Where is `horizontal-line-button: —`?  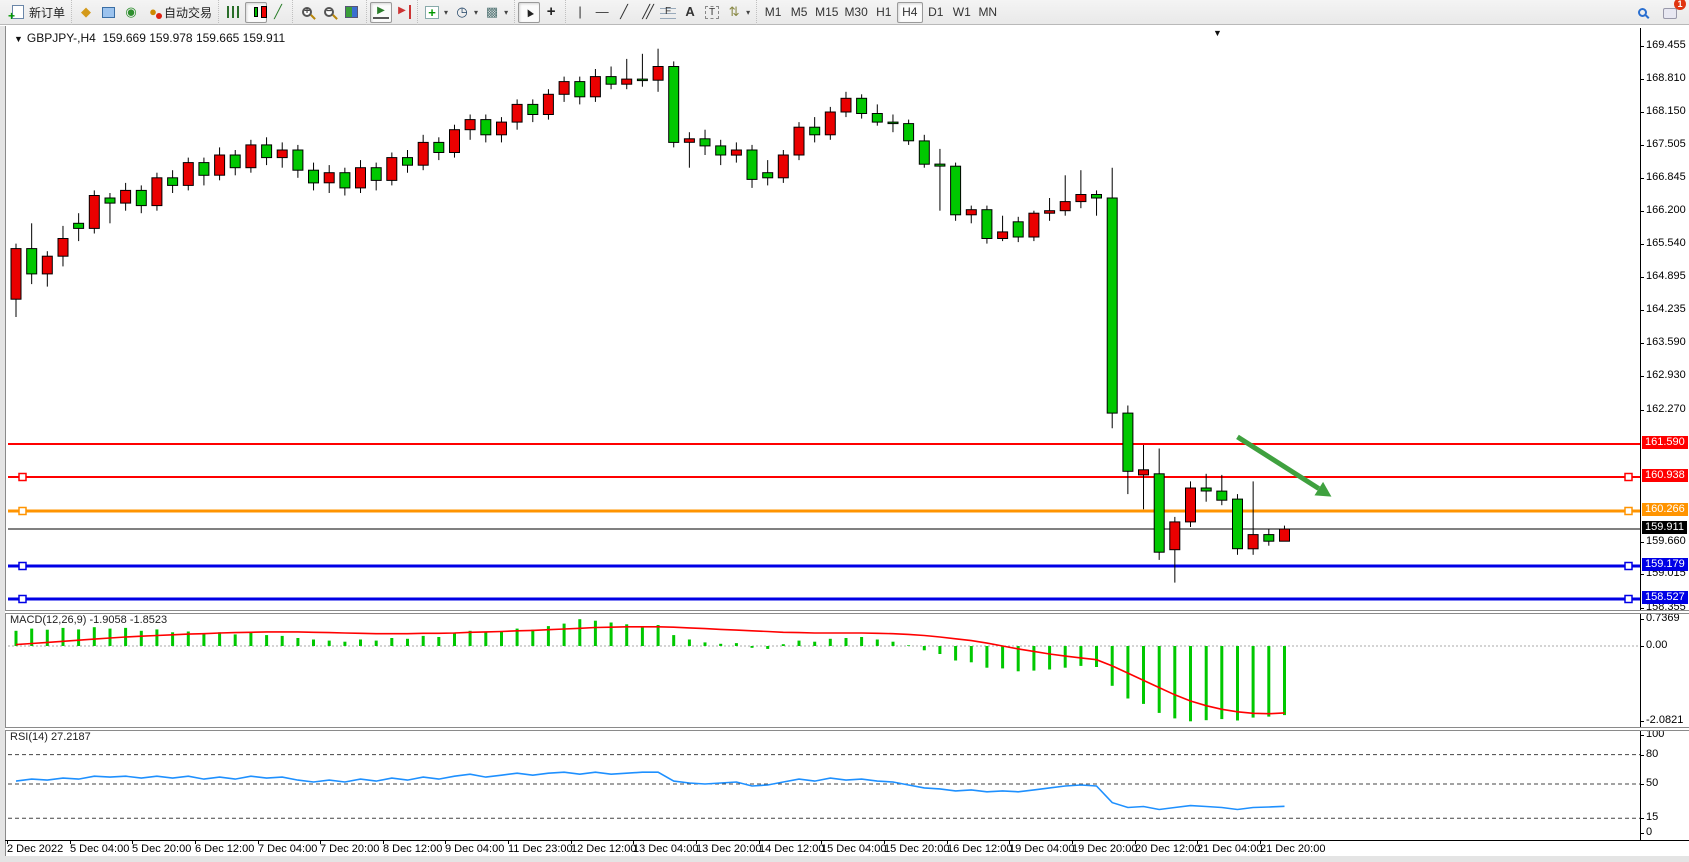
horizontal-line-button: — is located at coordinates (602, 12).